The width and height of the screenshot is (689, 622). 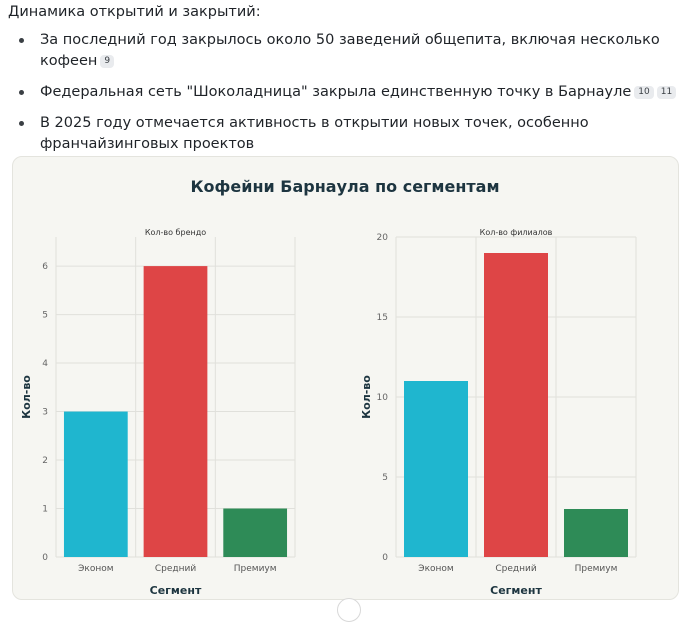 I want to click on section-heading: Динамика открытий и закрытий:, so click(x=134, y=12).